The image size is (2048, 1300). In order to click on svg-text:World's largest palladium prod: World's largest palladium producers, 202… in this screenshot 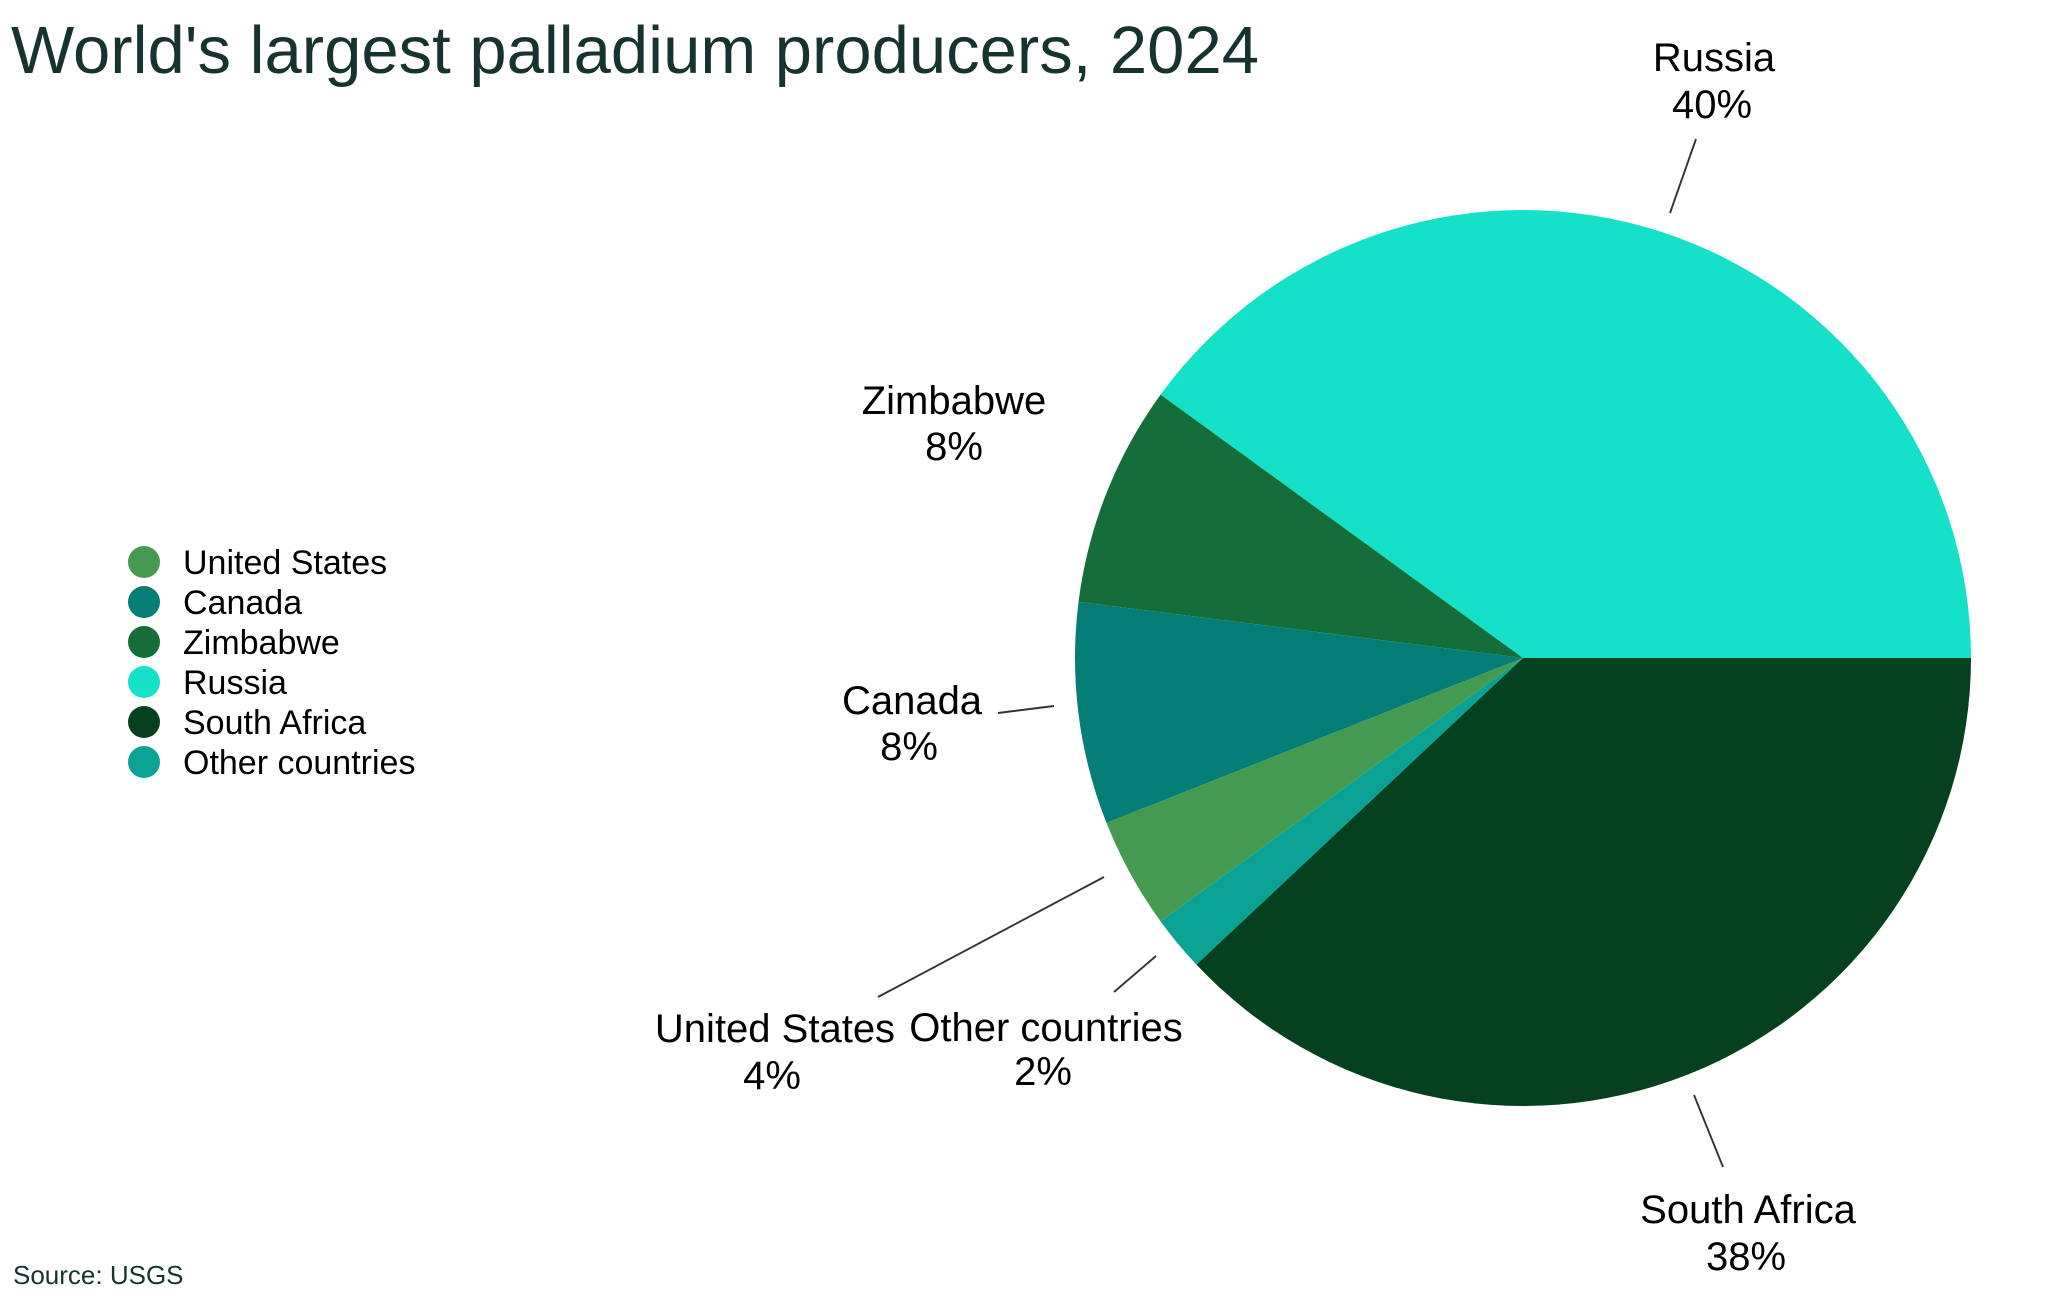, I will do `click(635, 50)`.